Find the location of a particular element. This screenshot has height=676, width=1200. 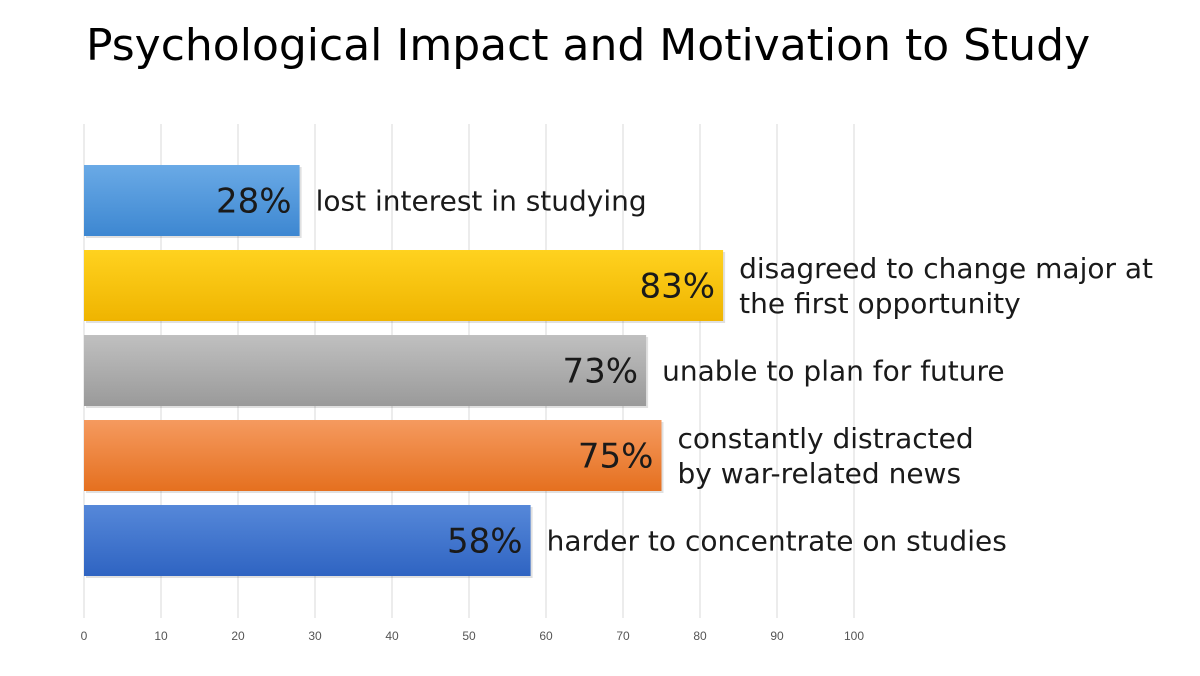

bar-group: 28% lost interest in studying is located at coordinates (365, 201).